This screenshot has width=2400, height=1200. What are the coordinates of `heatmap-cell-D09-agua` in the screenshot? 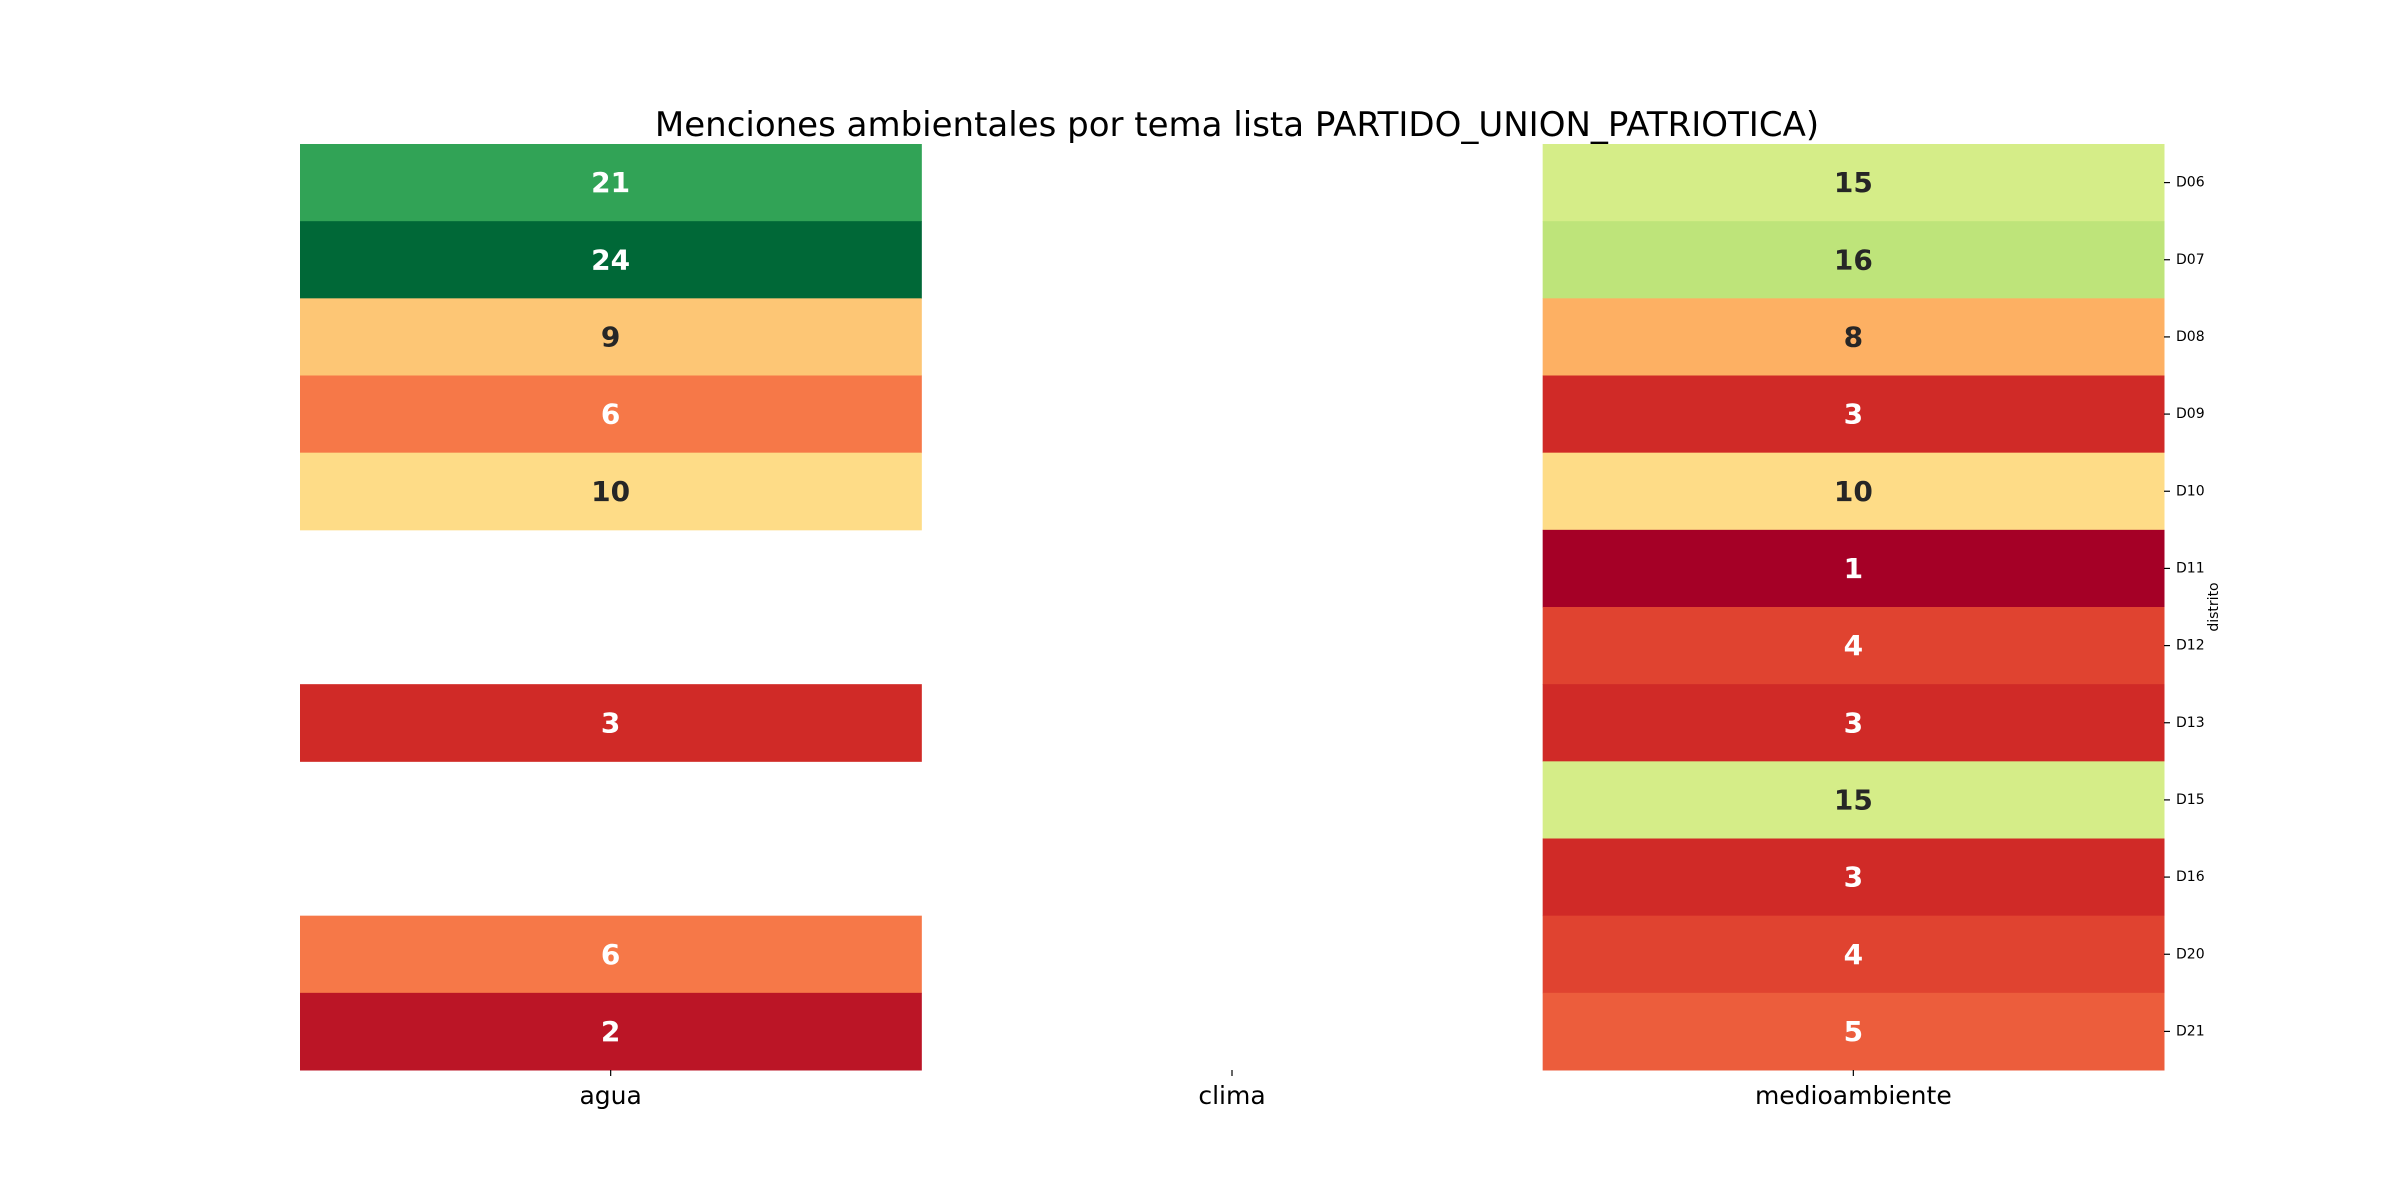 It's located at (611, 414).